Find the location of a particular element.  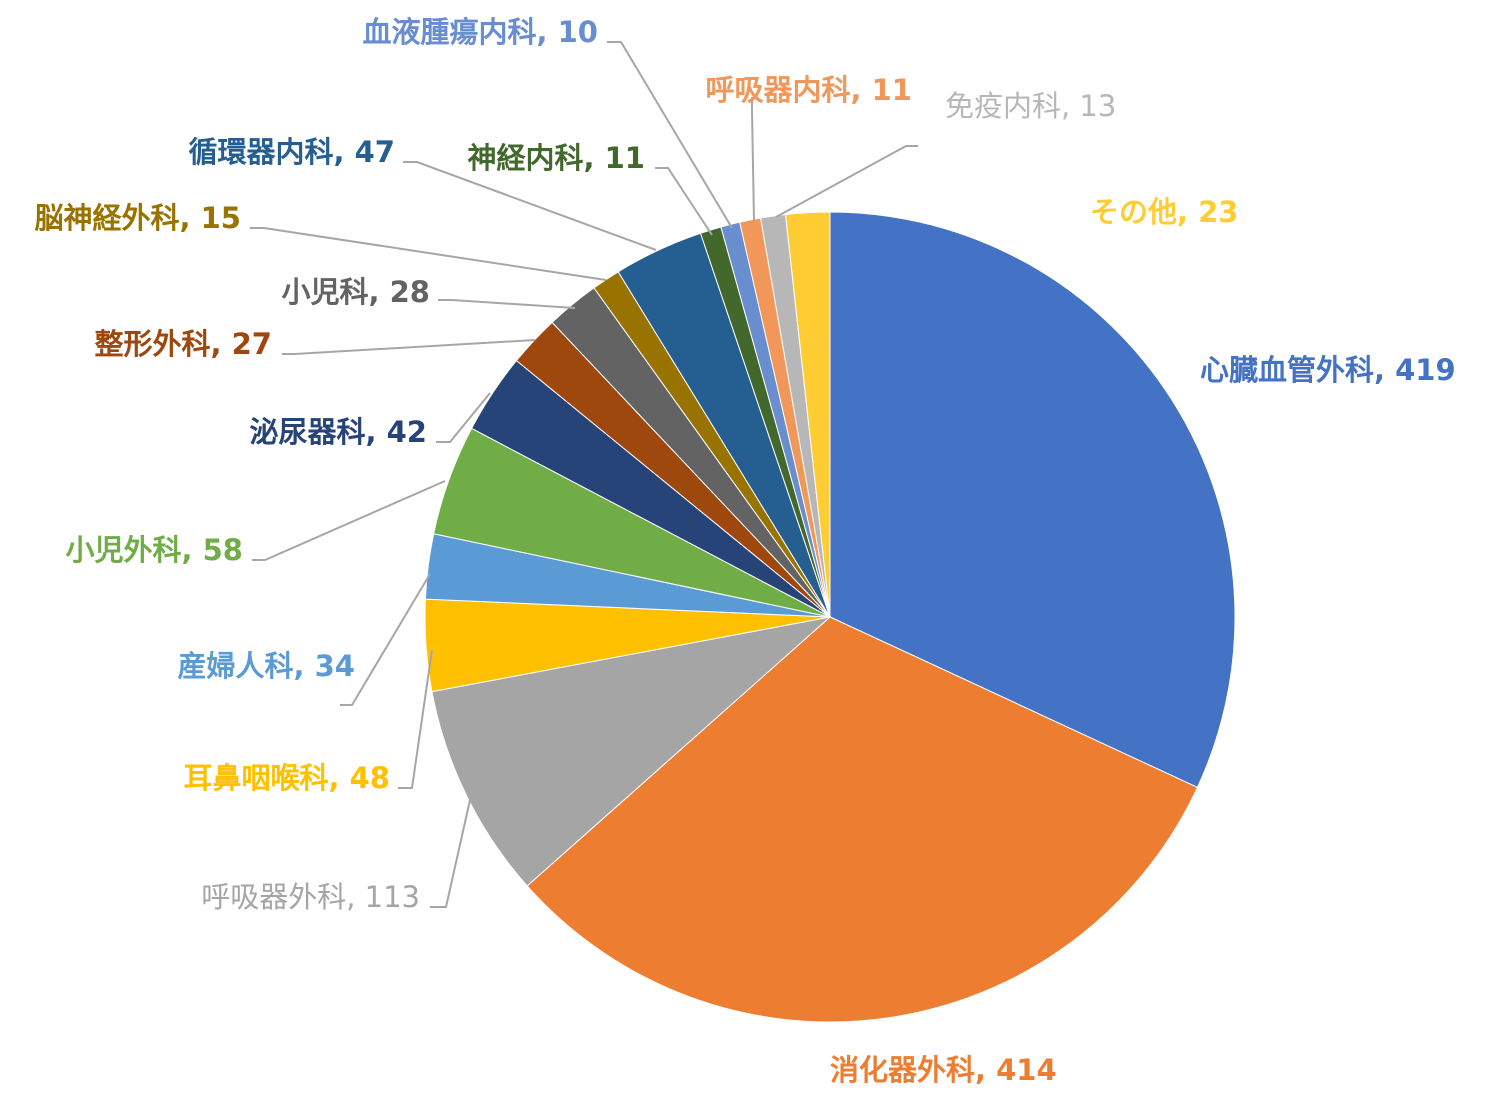

data-label: 心臓血管外科, 419 is located at coordinates (1328, 370).